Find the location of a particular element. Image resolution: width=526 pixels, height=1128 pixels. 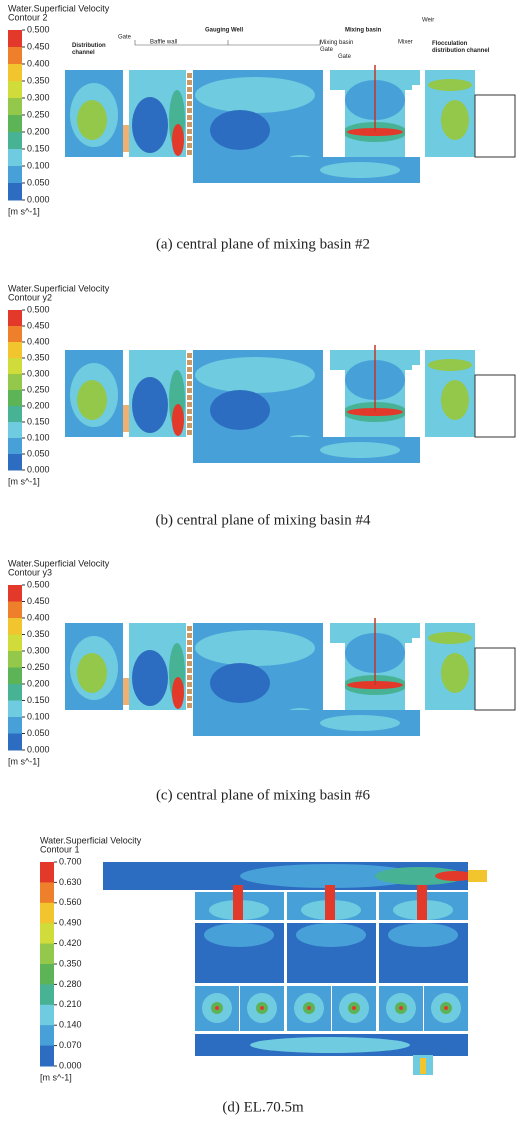

colorbar-title: Water.Superficial Velocity is located at coordinates (91, 840).